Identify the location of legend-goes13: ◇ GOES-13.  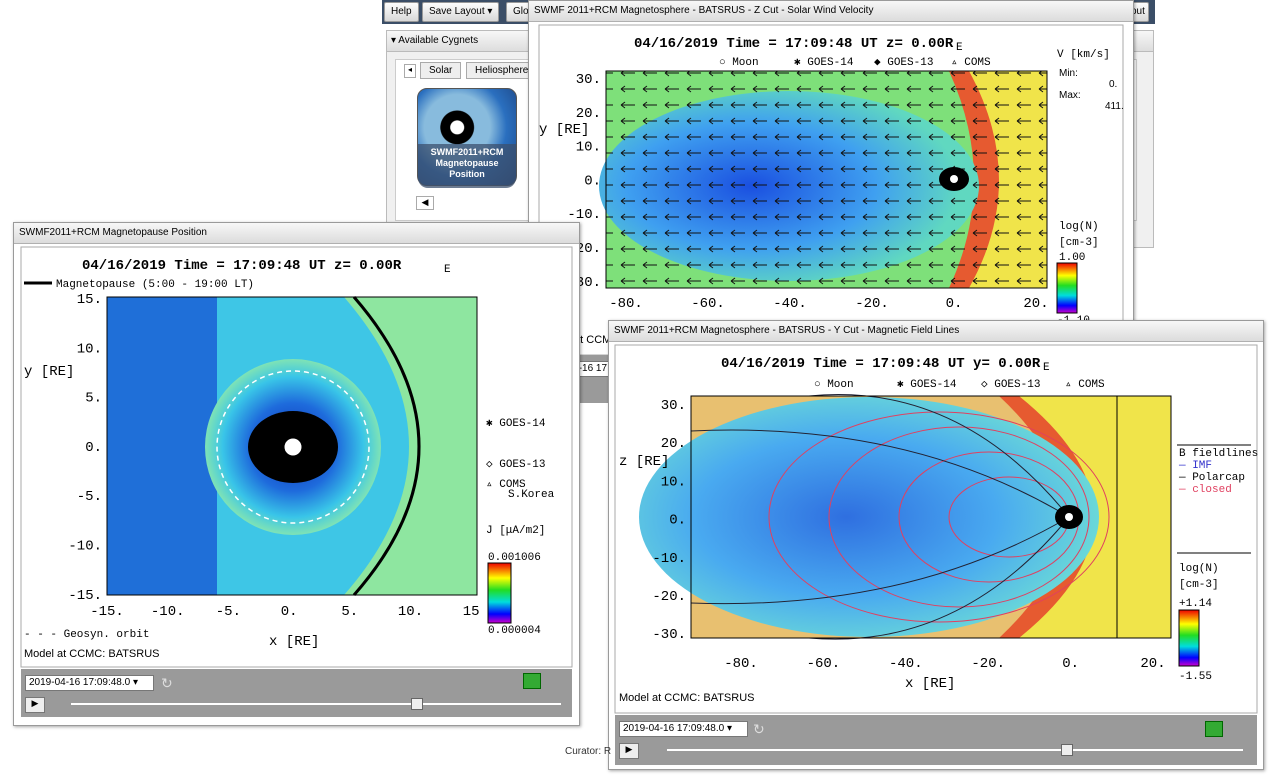
(1010, 385).